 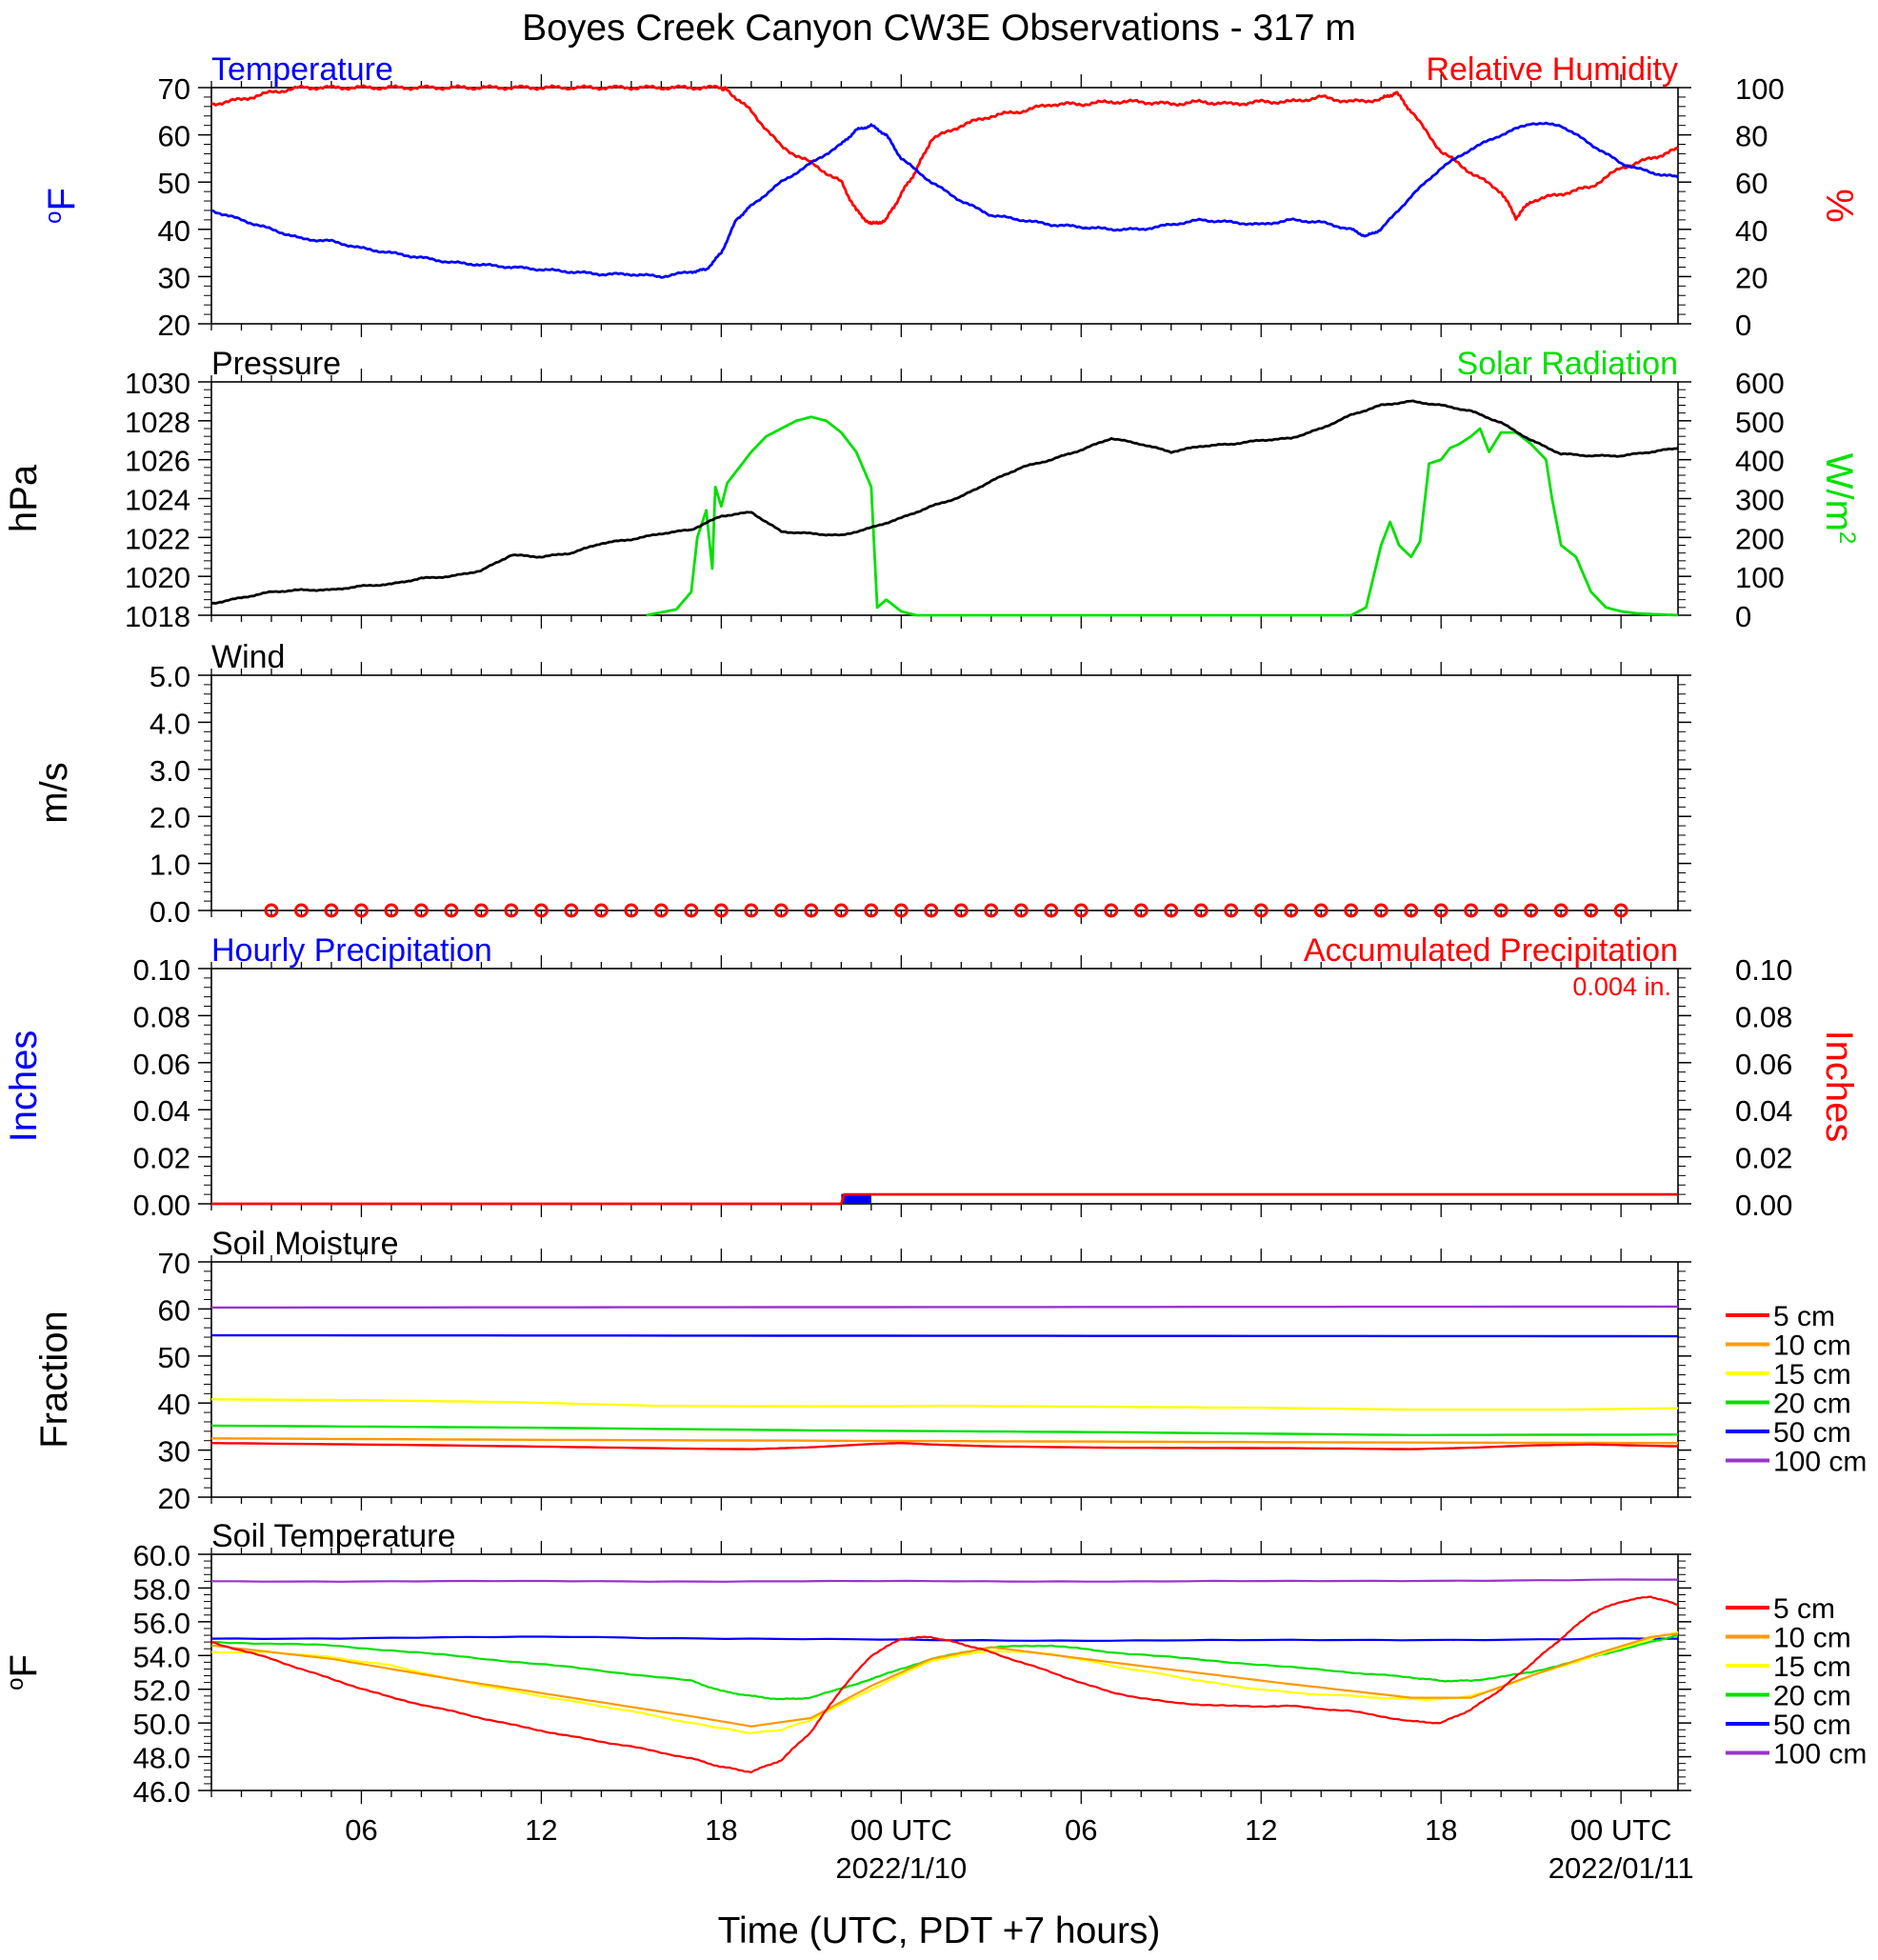 What do you see at coordinates (1763, 1064) in the screenshot?
I see `p4-ytick-label-right: 0.06` at bounding box center [1763, 1064].